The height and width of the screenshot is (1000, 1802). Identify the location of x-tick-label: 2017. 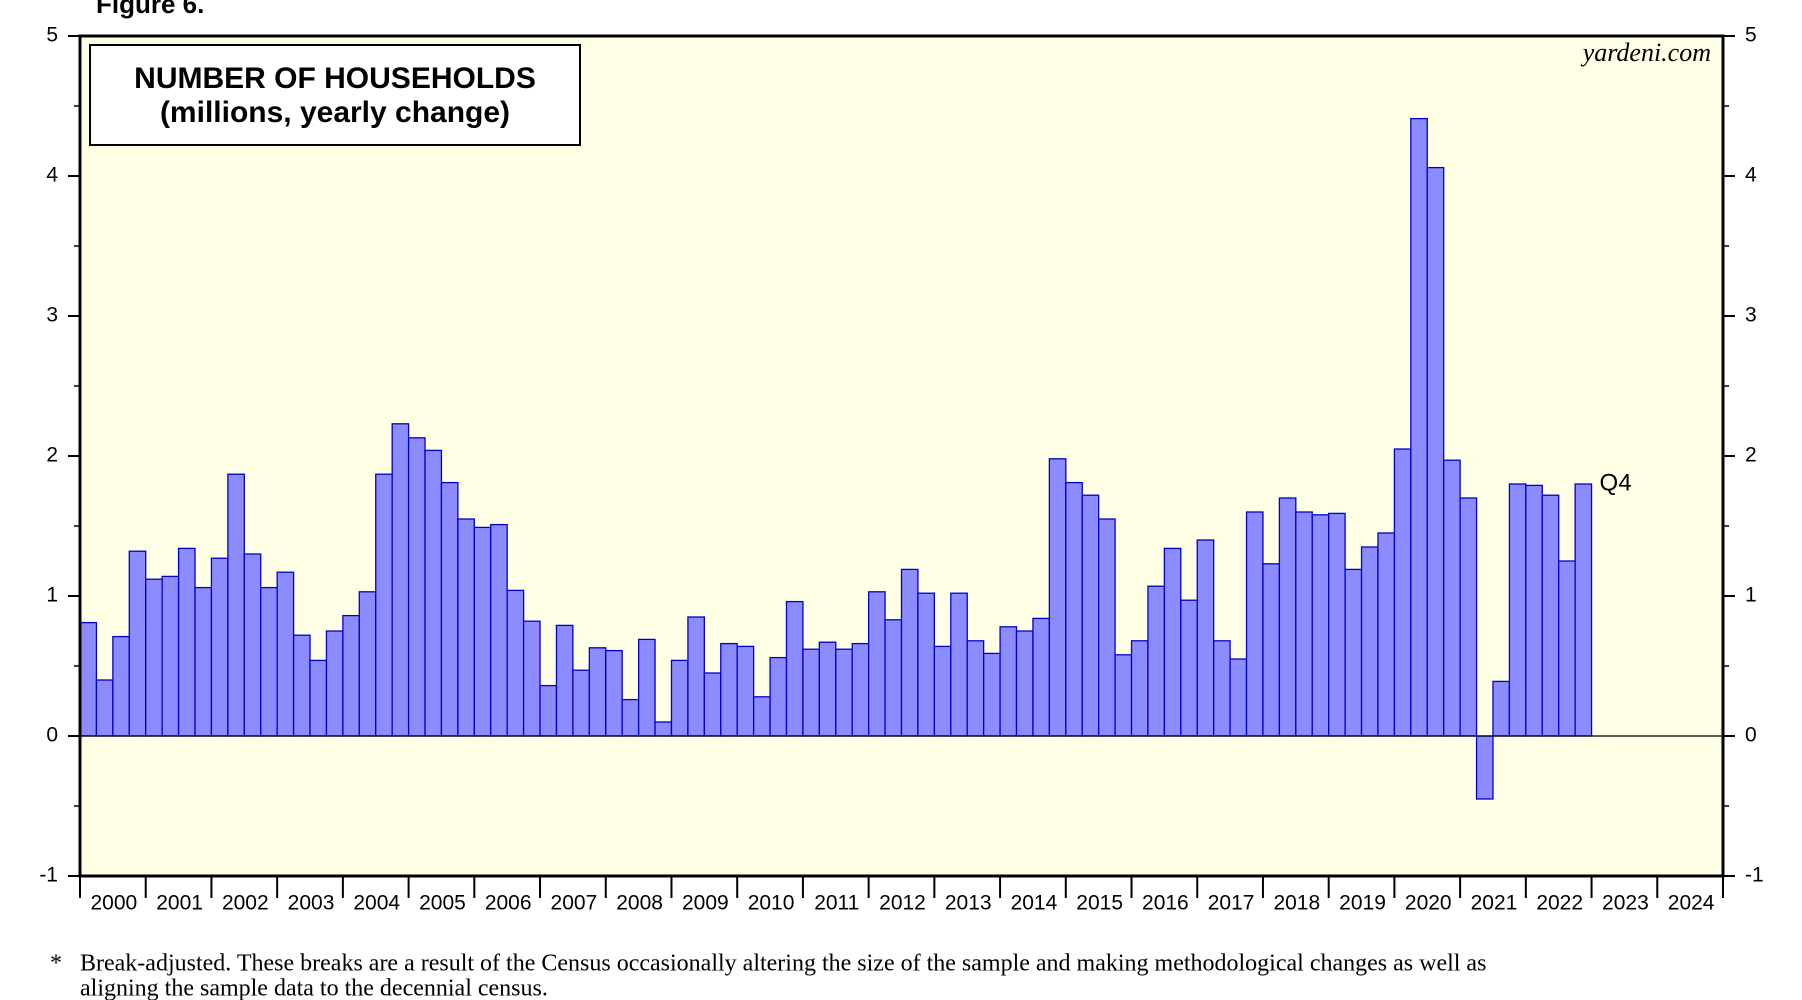
(1231, 903).